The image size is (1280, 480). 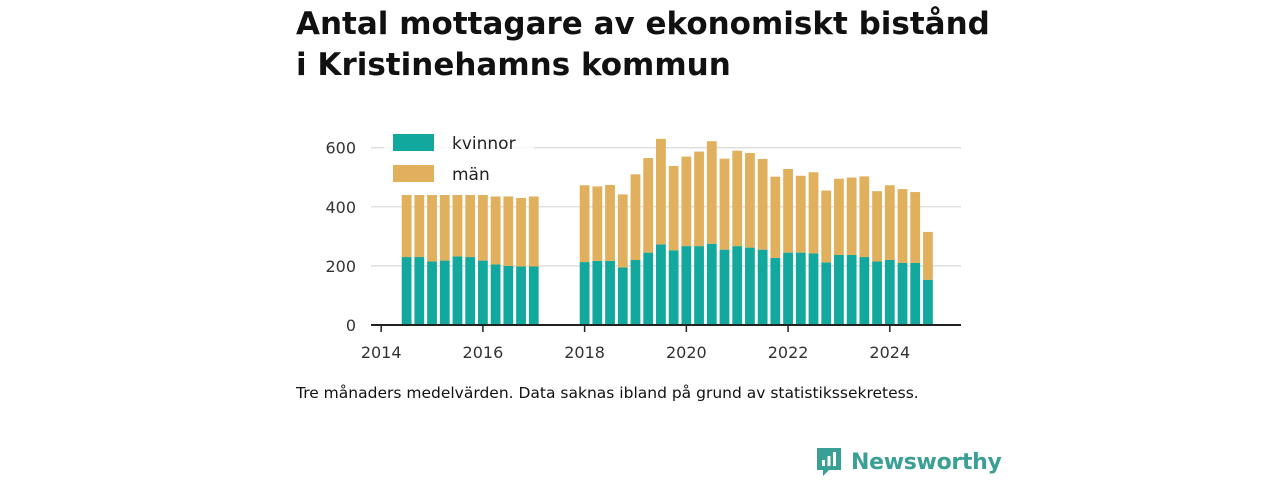 I want to click on brand-name: Newsworthy, so click(x=926, y=462).